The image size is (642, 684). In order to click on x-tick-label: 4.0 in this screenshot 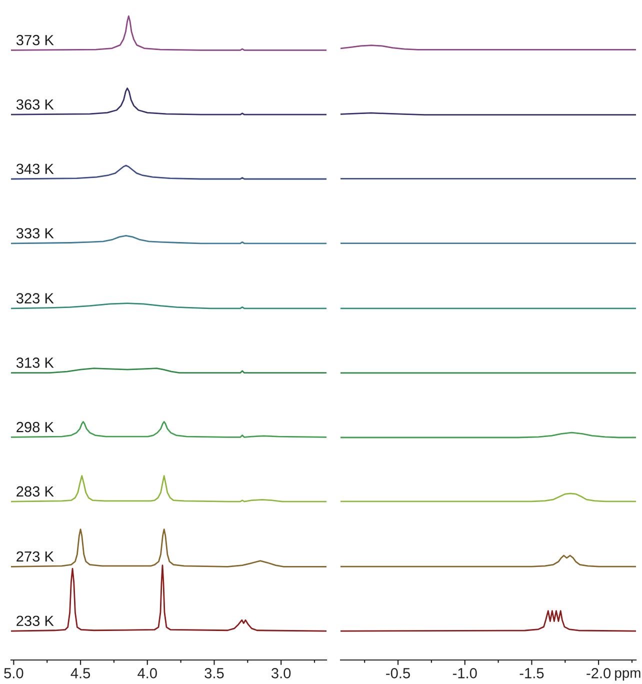, I will do `click(147, 673)`.